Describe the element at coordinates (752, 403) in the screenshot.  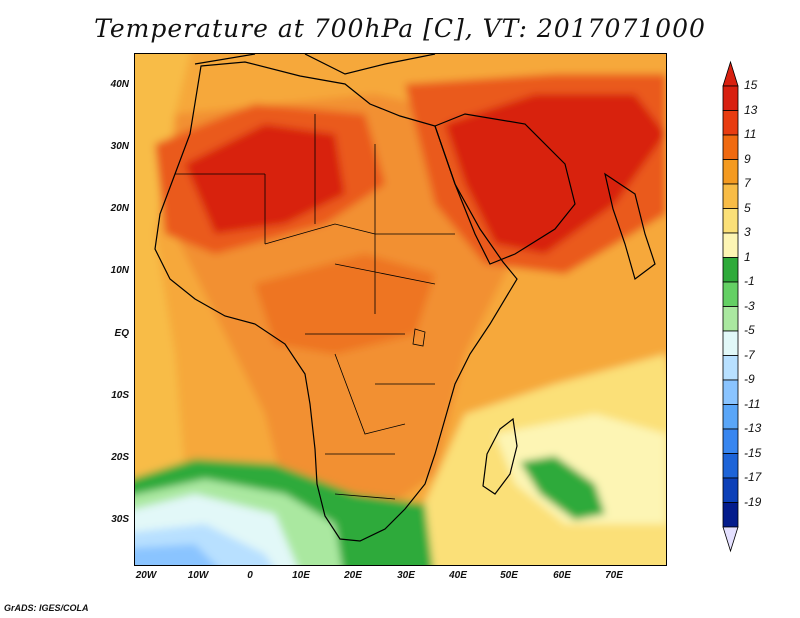
I see `colorbar-label: -11` at that location.